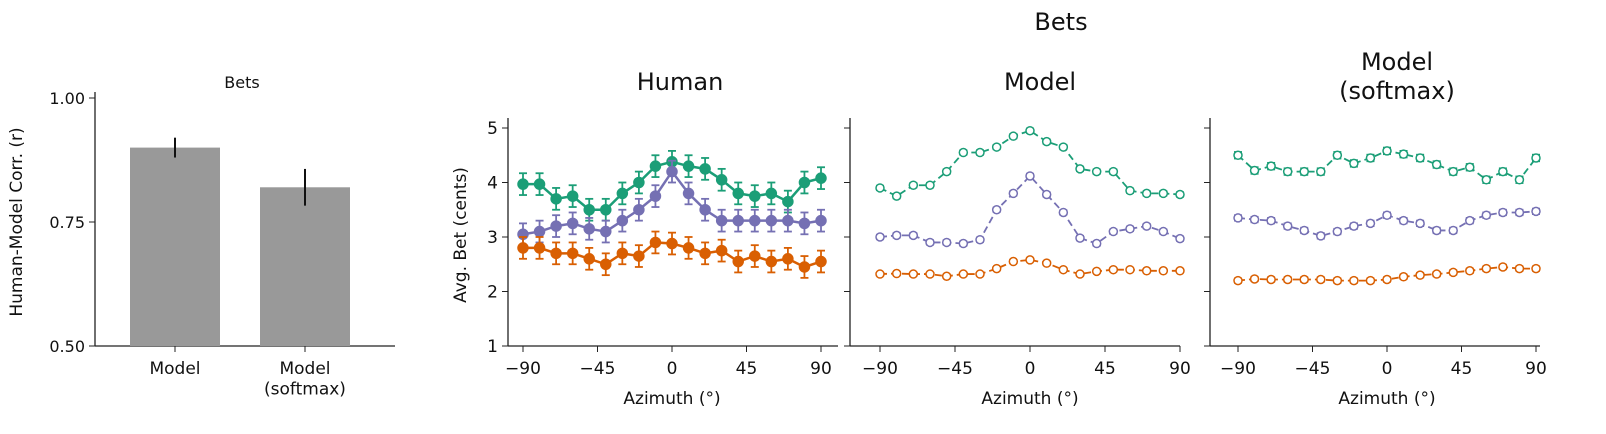 The width and height of the screenshot is (1606, 434). Describe the element at coordinates (680, 82) in the screenshot. I see `panel-title: Human` at that location.